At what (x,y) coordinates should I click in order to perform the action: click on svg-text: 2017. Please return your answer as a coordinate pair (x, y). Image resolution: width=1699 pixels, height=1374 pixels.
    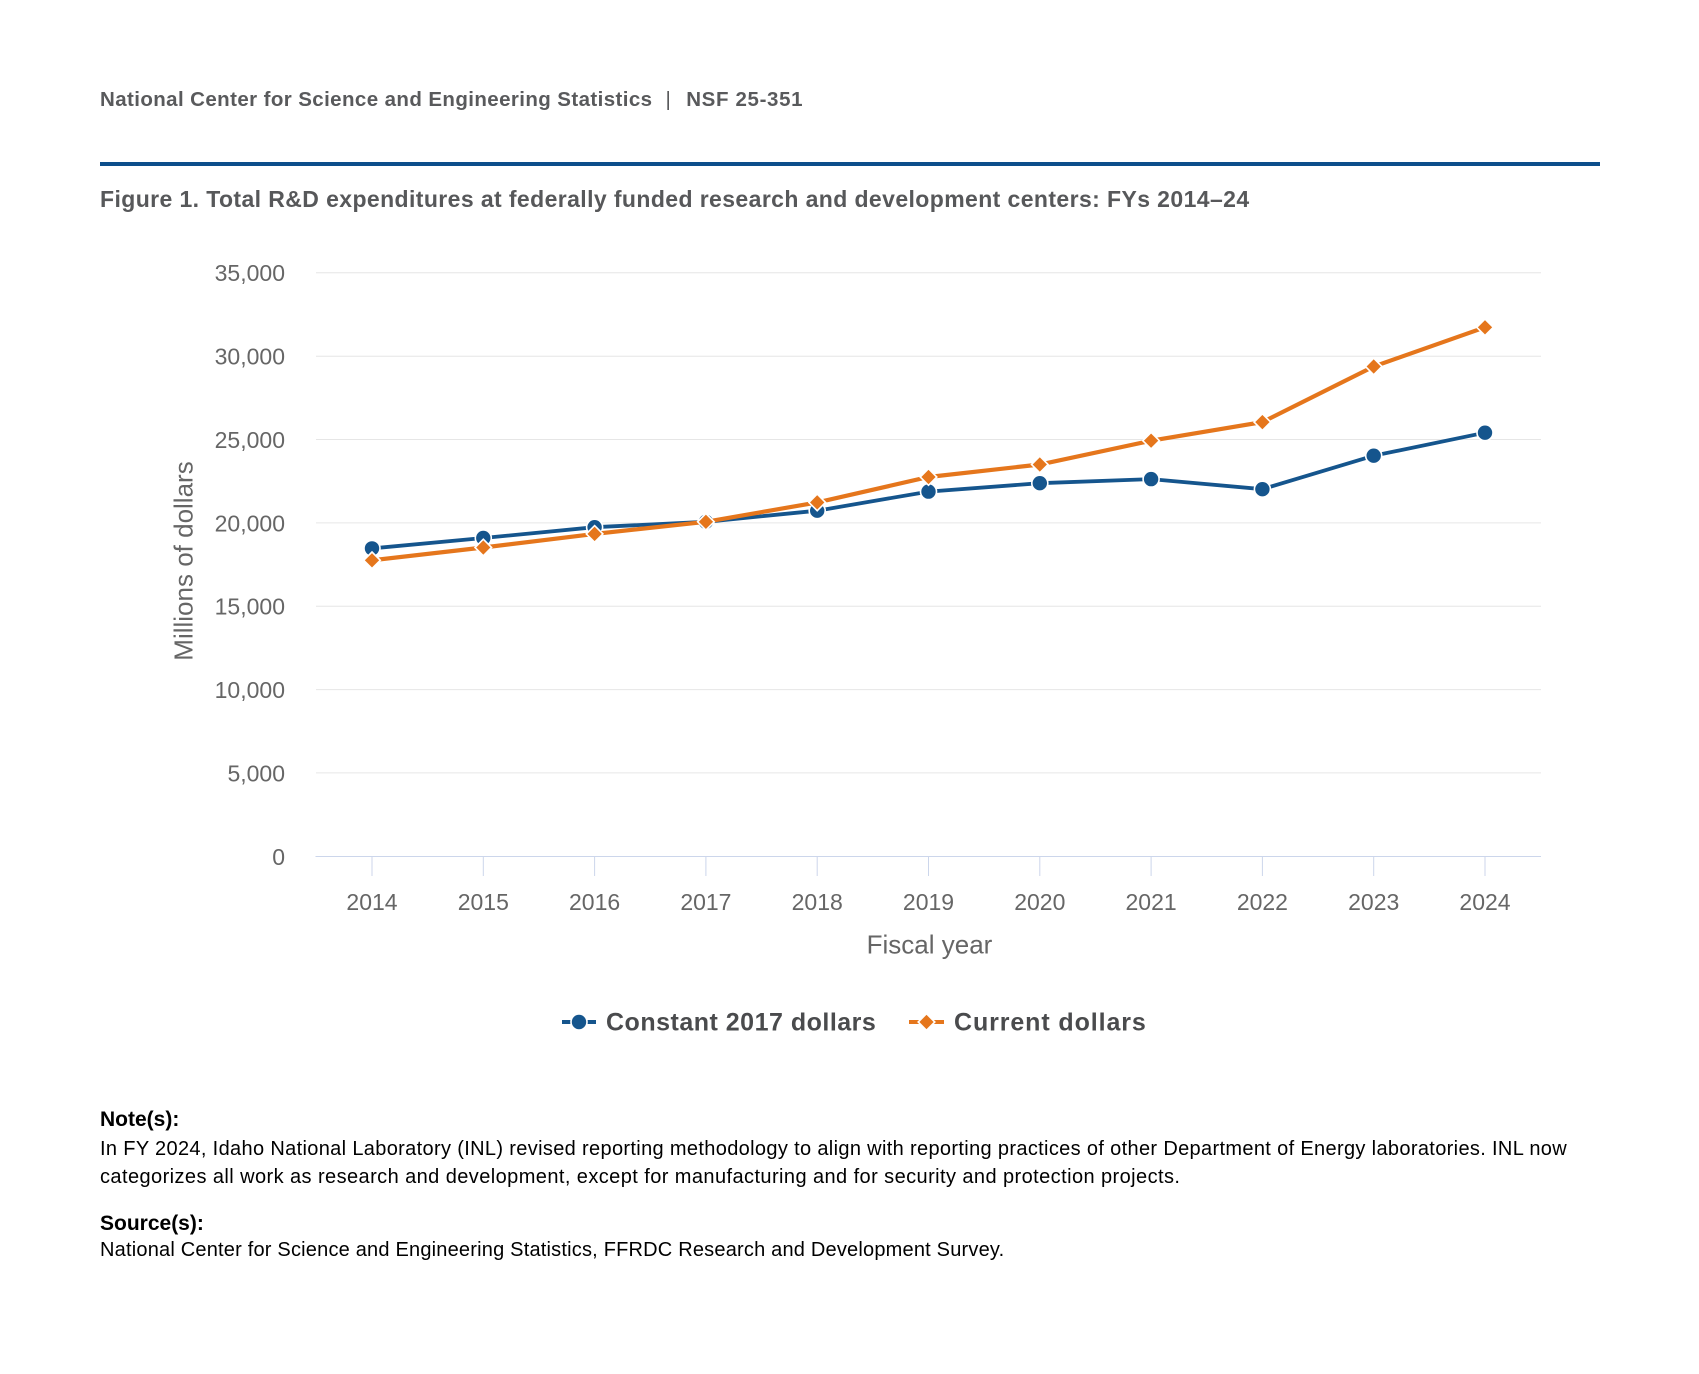
    Looking at the image, I should click on (705, 902).